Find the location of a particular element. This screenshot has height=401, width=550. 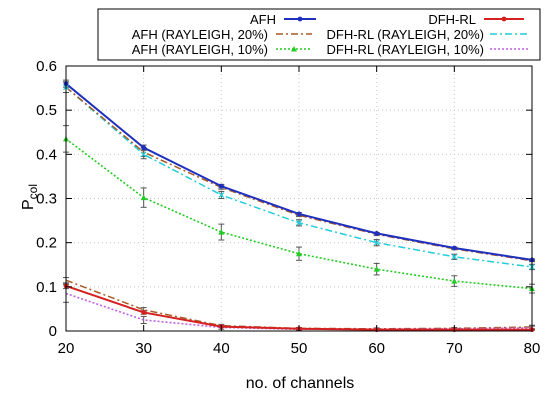

x-tick-label: 30 is located at coordinates (143, 348).